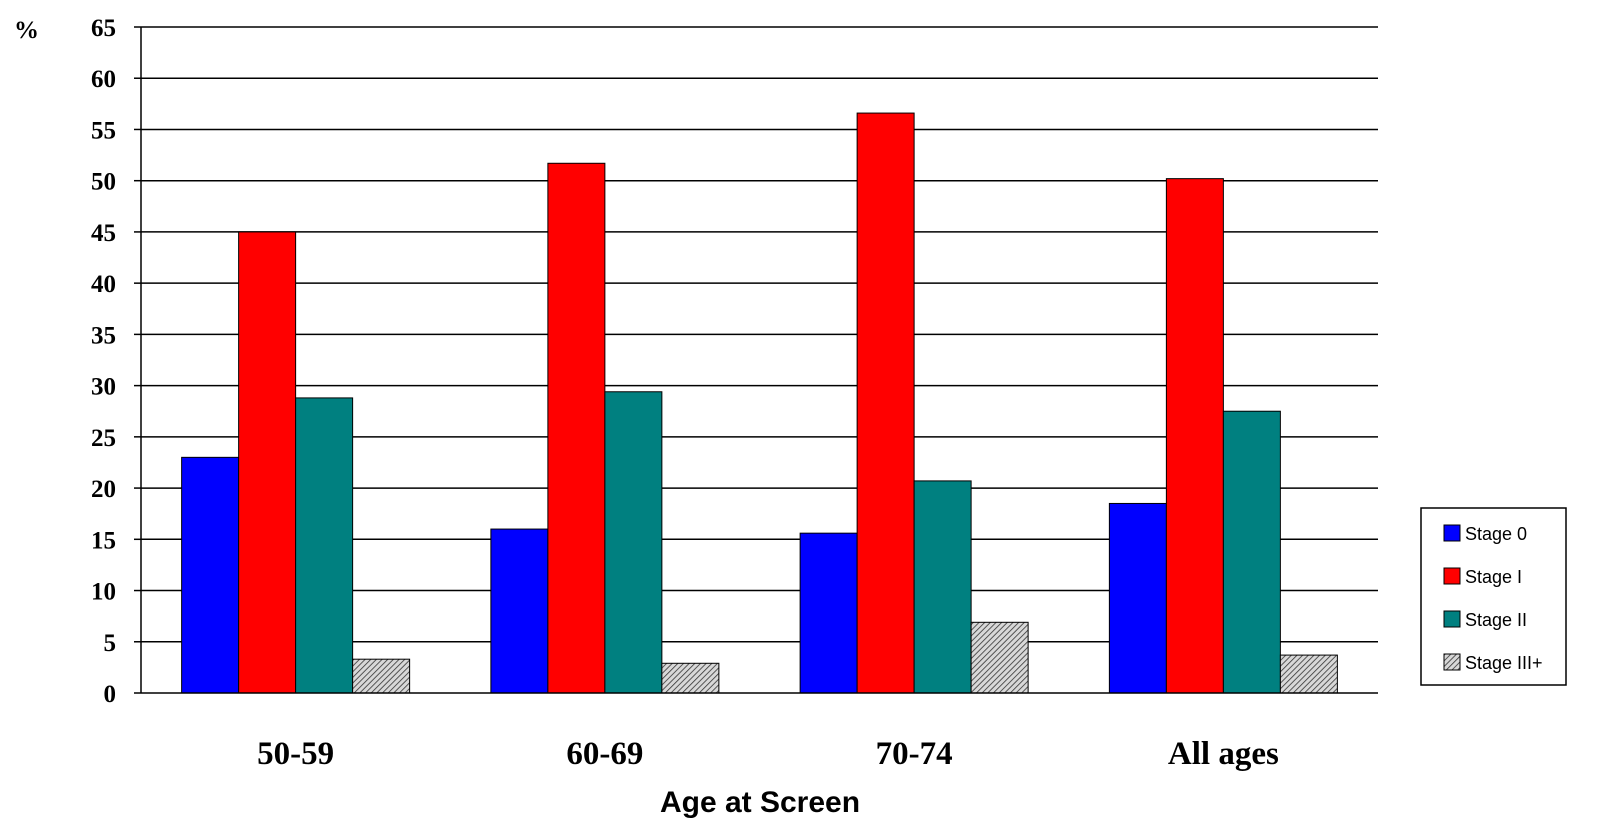 This screenshot has height=836, width=1604. What do you see at coordinates (1496, 620) in the screenshot?
I see `legend-label: Stage II` at bounding box center [1496, 620].